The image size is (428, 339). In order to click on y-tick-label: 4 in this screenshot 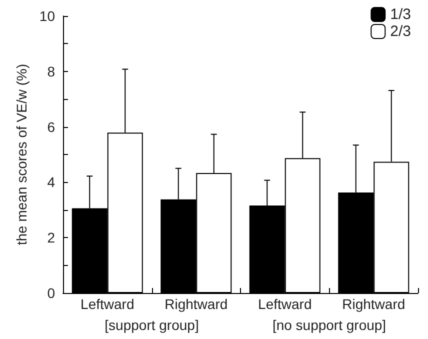, I will do `click(51, 182)`.